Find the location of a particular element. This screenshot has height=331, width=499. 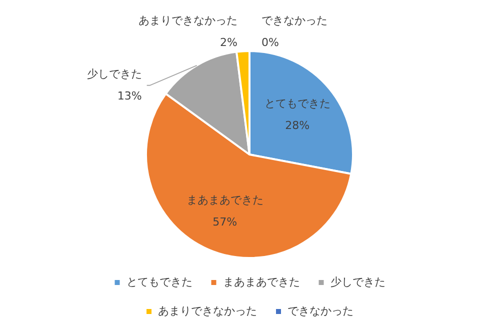

legend-label: あまりできなかった is located at coordinates (207, 311).